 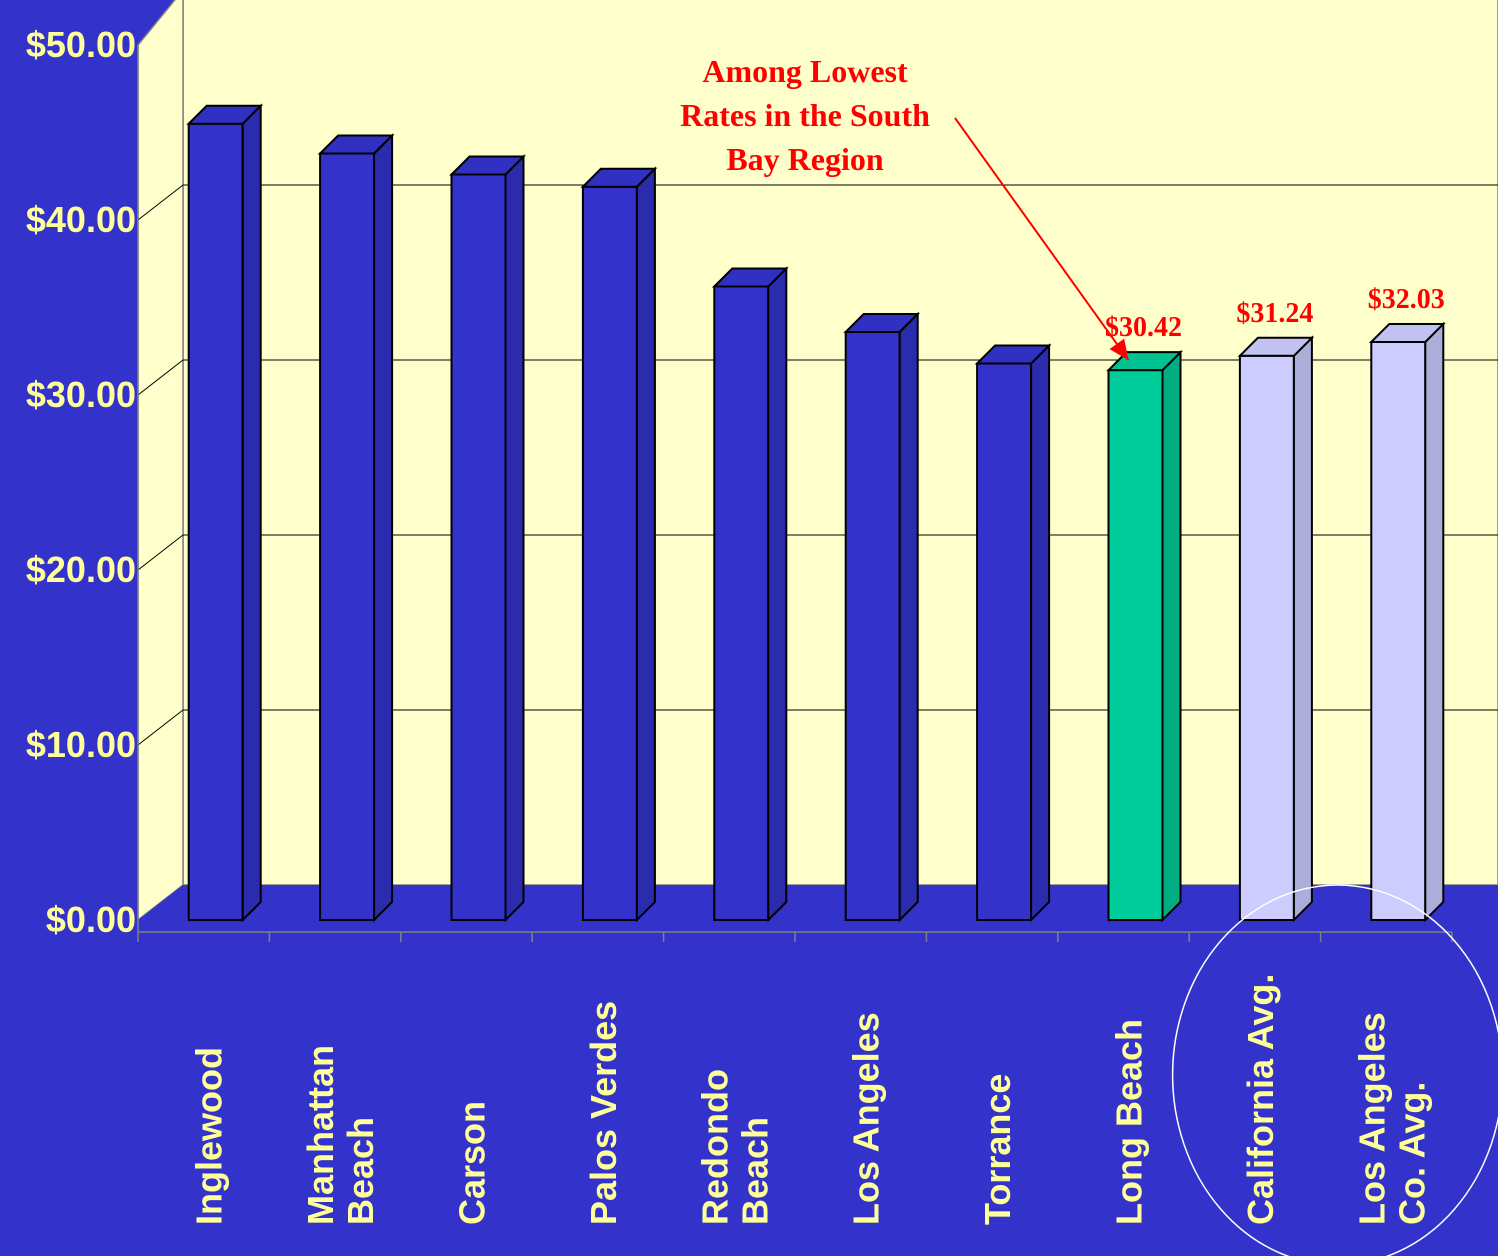 I want to click on x-tick-label-line: Inglewood, so click(x=209, y=1136).